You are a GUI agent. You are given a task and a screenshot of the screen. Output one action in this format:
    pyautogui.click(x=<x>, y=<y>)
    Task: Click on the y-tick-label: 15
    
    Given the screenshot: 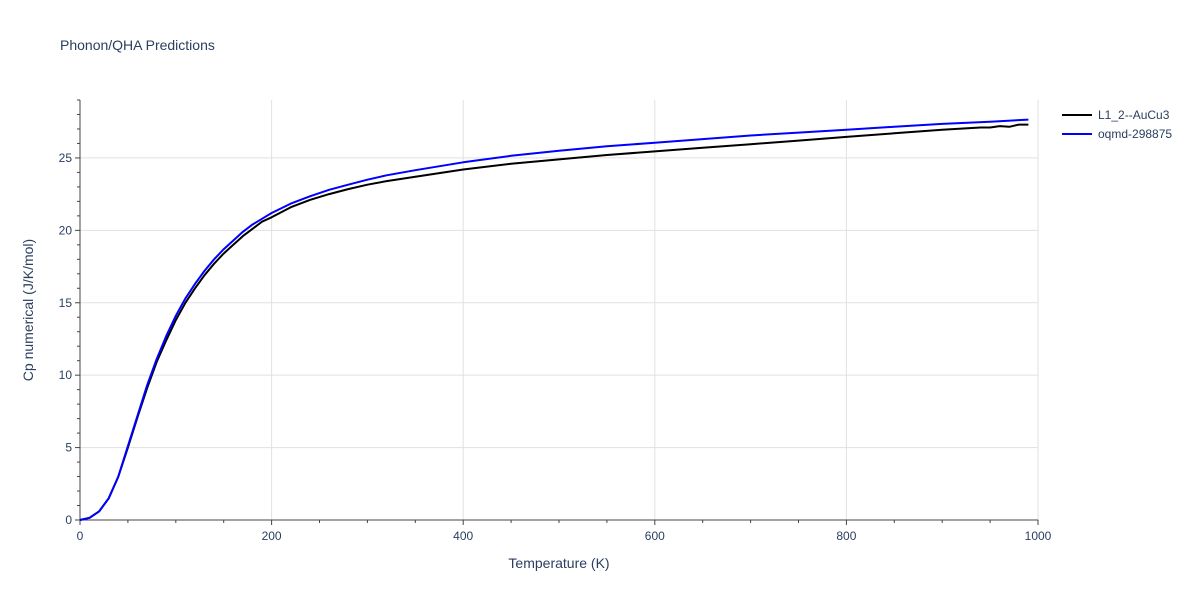 What is the action you would take?
    pyautogui.click(x=66, y=303)
    